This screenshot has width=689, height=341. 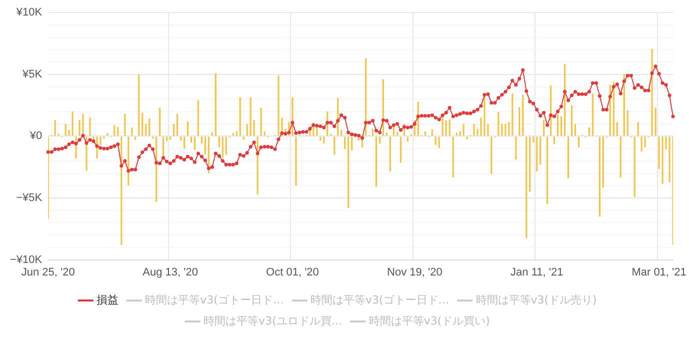 I want to click on x-tick-label: Nov 19, '20, so click(x=414, y=272).